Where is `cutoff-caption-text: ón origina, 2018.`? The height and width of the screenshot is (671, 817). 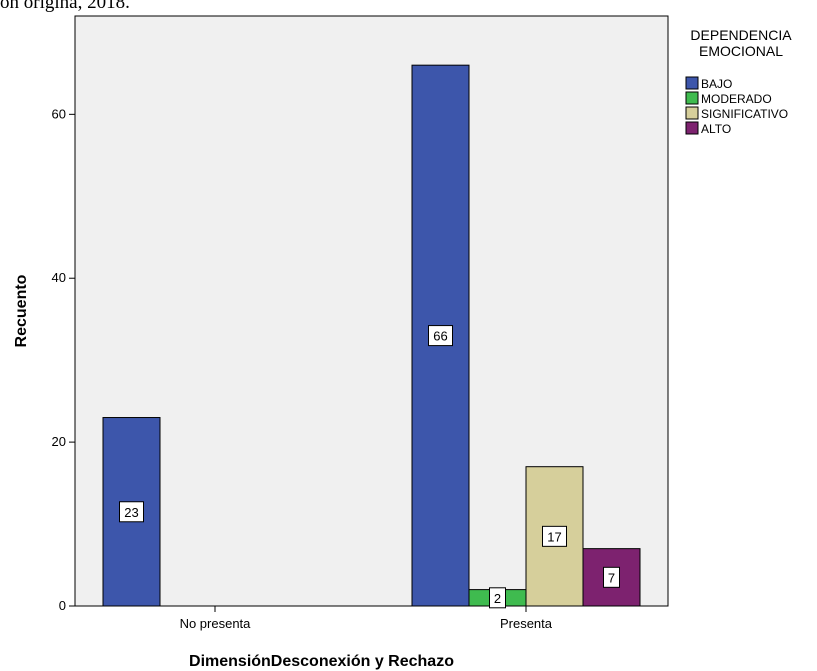
cutoff-caption-text: ón origina, 2018. is located at coordinates (65, 6).